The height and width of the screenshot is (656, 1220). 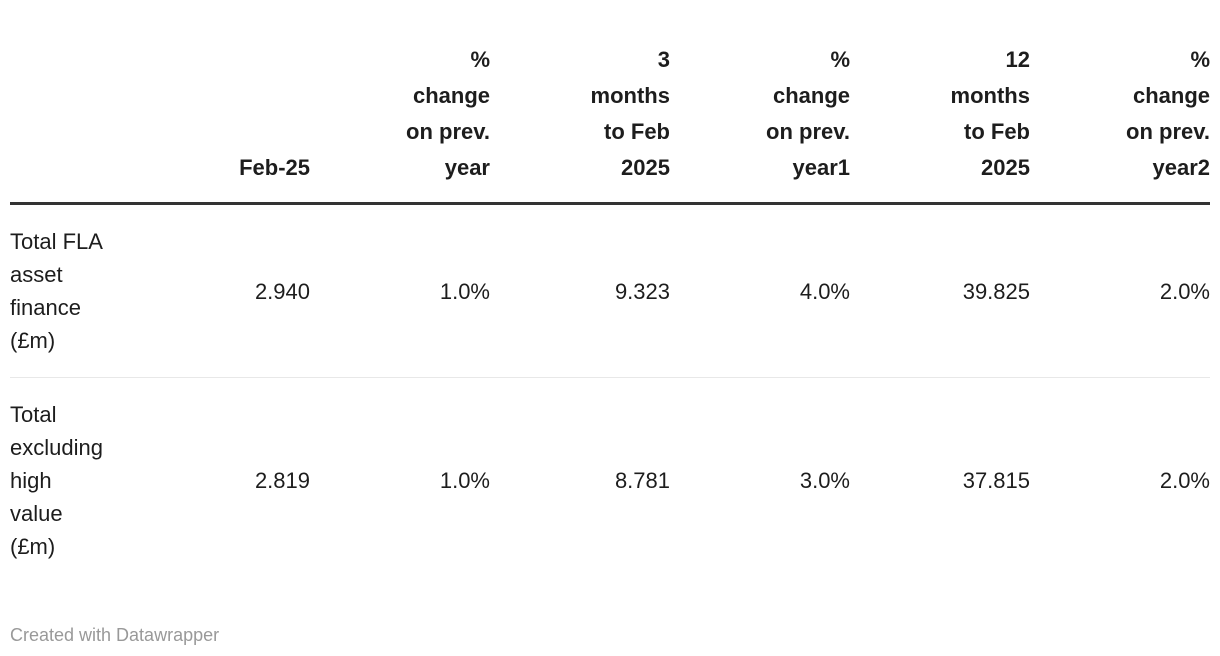 What do you see at coordinates (642, 291) in the screenshot?
I see `table-cell: 9.323` at bounding box center [642, 291].